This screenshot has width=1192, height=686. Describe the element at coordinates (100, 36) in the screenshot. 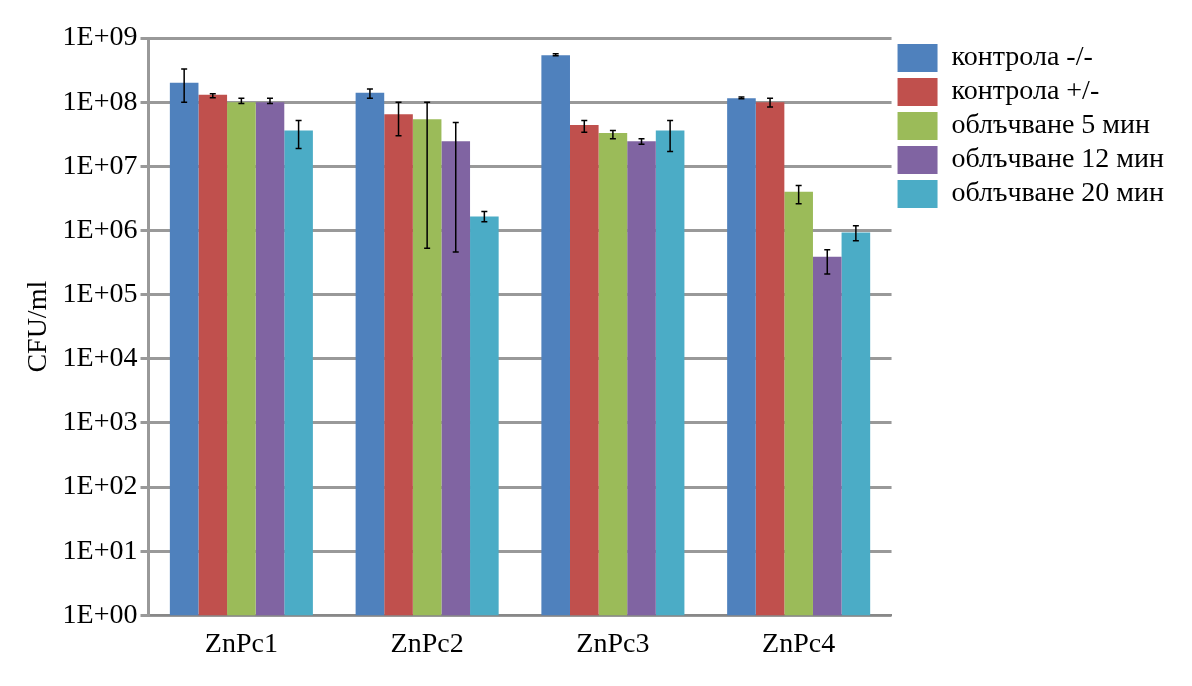

I see `y-tick-label: 1E+09` at that location.